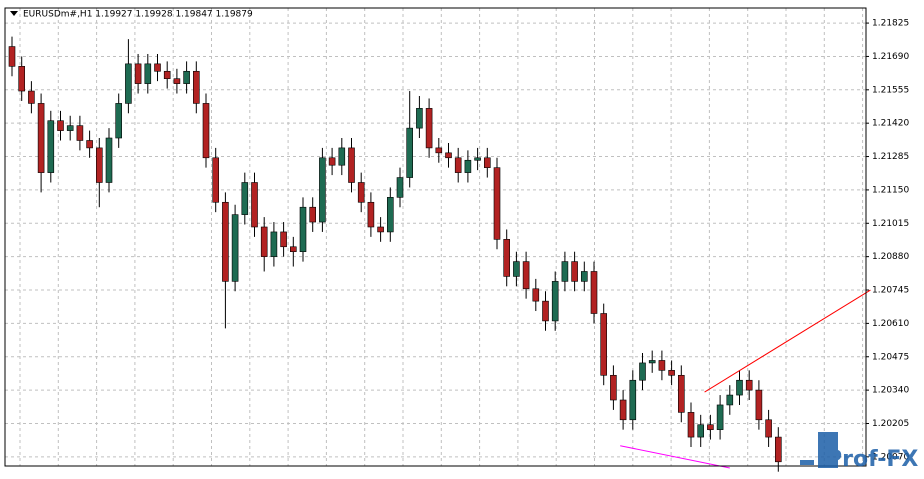 The height and width of the screenshot is (479, 924). What do you see at coordinates (890, 24) in the screenshot?
I see `y-tick-label: 1.21825` at bounding box center [890, 24].